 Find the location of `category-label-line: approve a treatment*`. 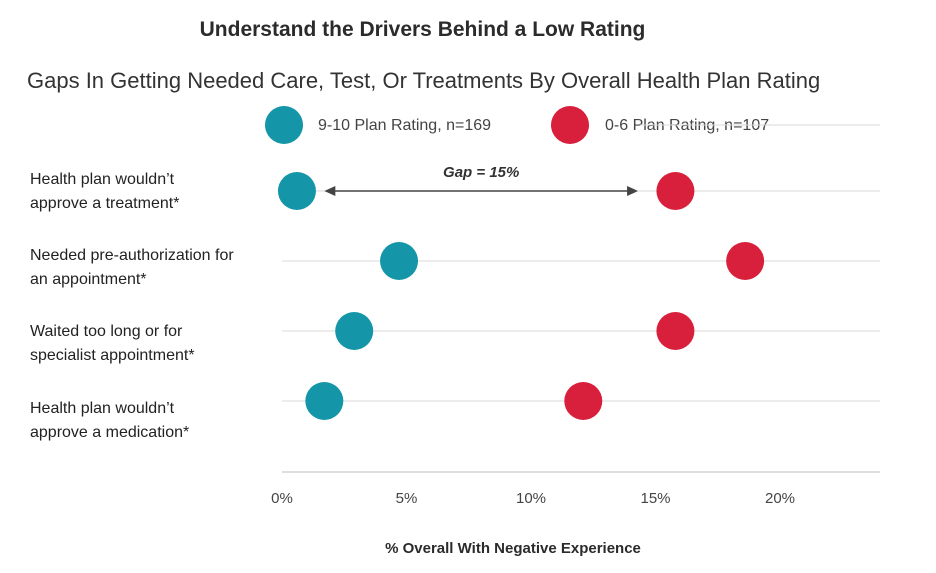

category-label-line: approve a treatment* is located at coordinates (105, 203).